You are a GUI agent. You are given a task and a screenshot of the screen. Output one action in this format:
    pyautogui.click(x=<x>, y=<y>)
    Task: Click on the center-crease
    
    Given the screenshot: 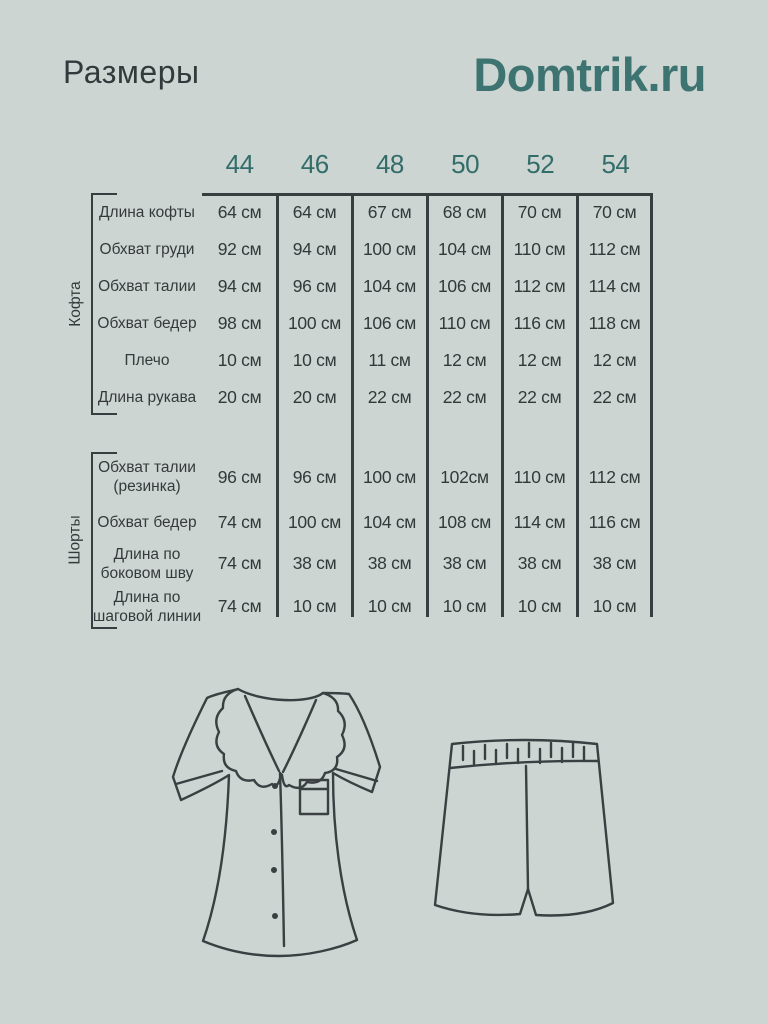 What is the action you would take?
    pyautogui.click(x=527, y=827)
    